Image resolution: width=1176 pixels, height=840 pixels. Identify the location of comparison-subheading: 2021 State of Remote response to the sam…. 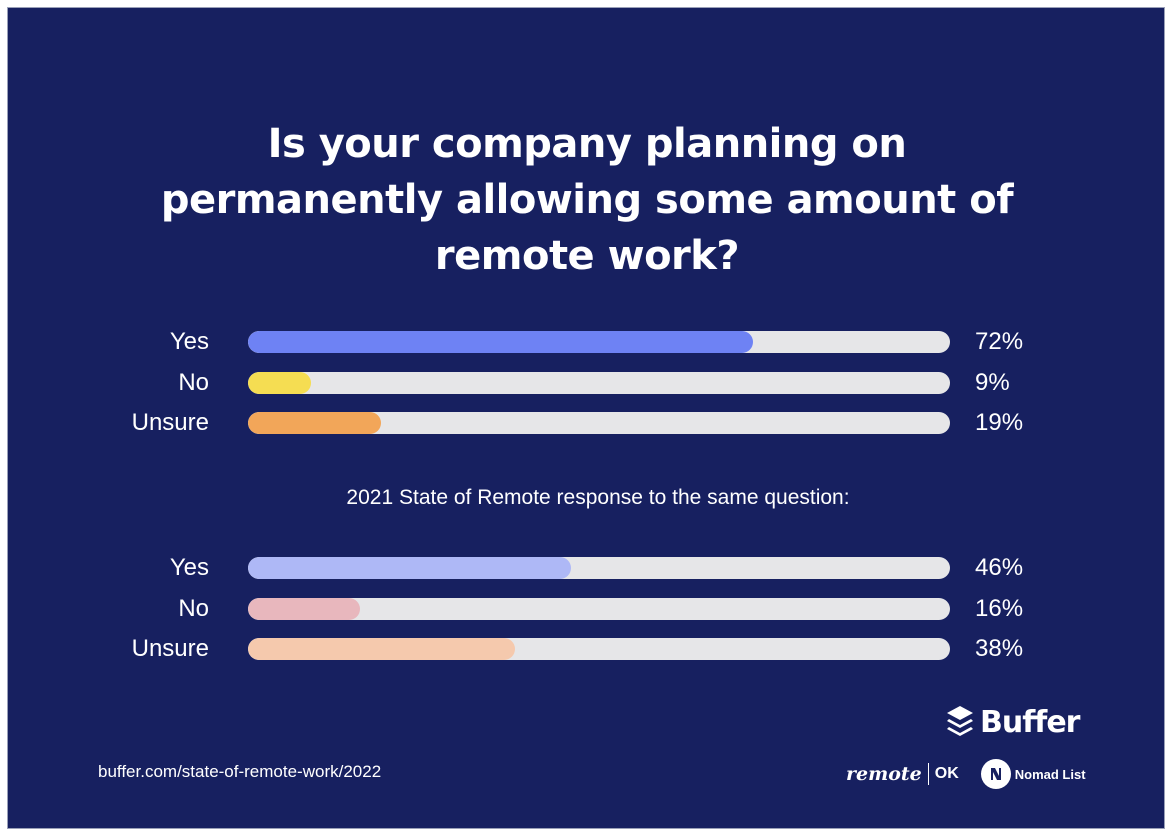
(598, 497).